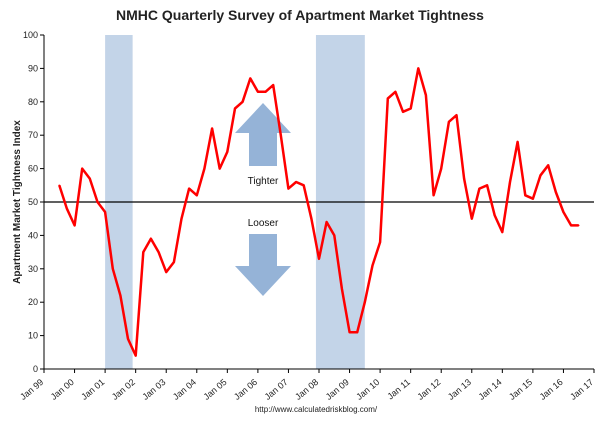 Image resolution: width=600 pixels, height=421 pixels. What do you see at coordinates (263, 265) in the screenshot?
I see `down-arrow-icon` at bounding box center [263, 265].